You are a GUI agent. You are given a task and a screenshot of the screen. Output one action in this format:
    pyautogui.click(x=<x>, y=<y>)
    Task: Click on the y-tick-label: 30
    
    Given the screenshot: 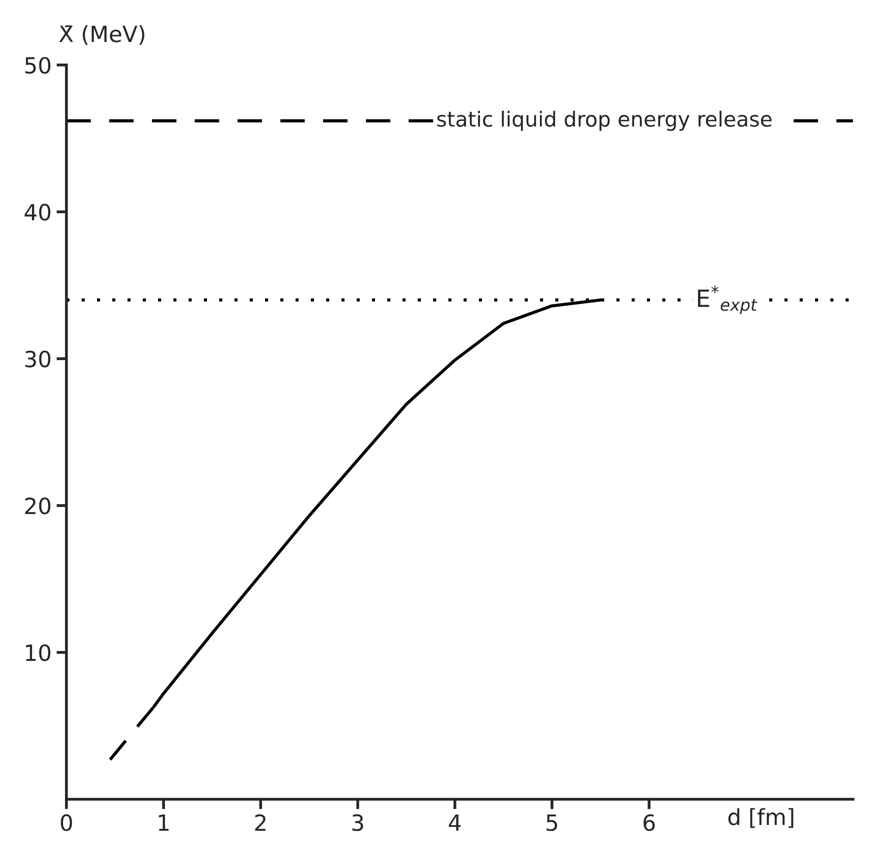 What is the action you would take?
    pyautogui.click(x=37, y=359)
    